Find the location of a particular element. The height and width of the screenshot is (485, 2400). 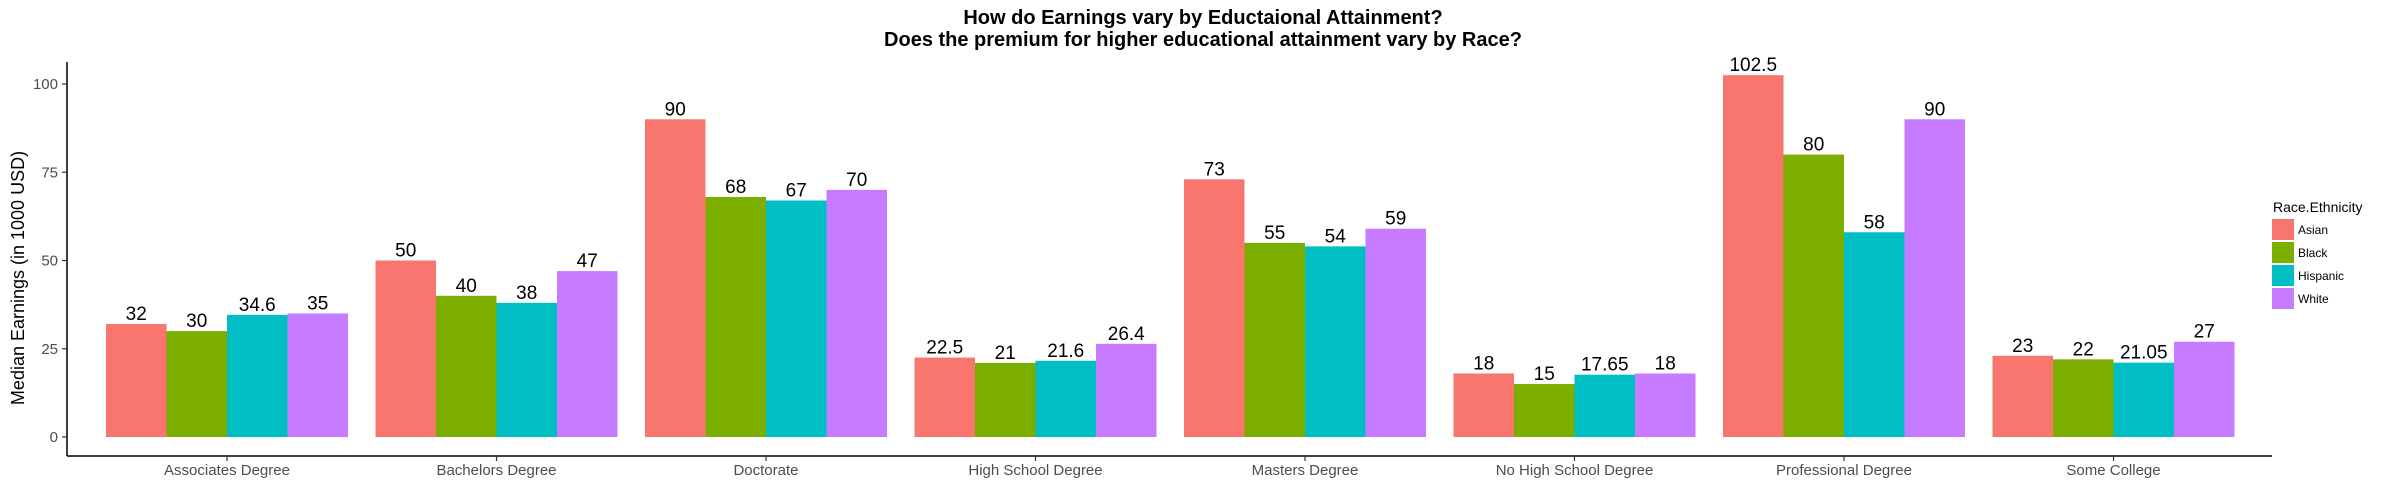

data-label-some-college-hispanic: 21.05 is located at coordinates (2144, 353).